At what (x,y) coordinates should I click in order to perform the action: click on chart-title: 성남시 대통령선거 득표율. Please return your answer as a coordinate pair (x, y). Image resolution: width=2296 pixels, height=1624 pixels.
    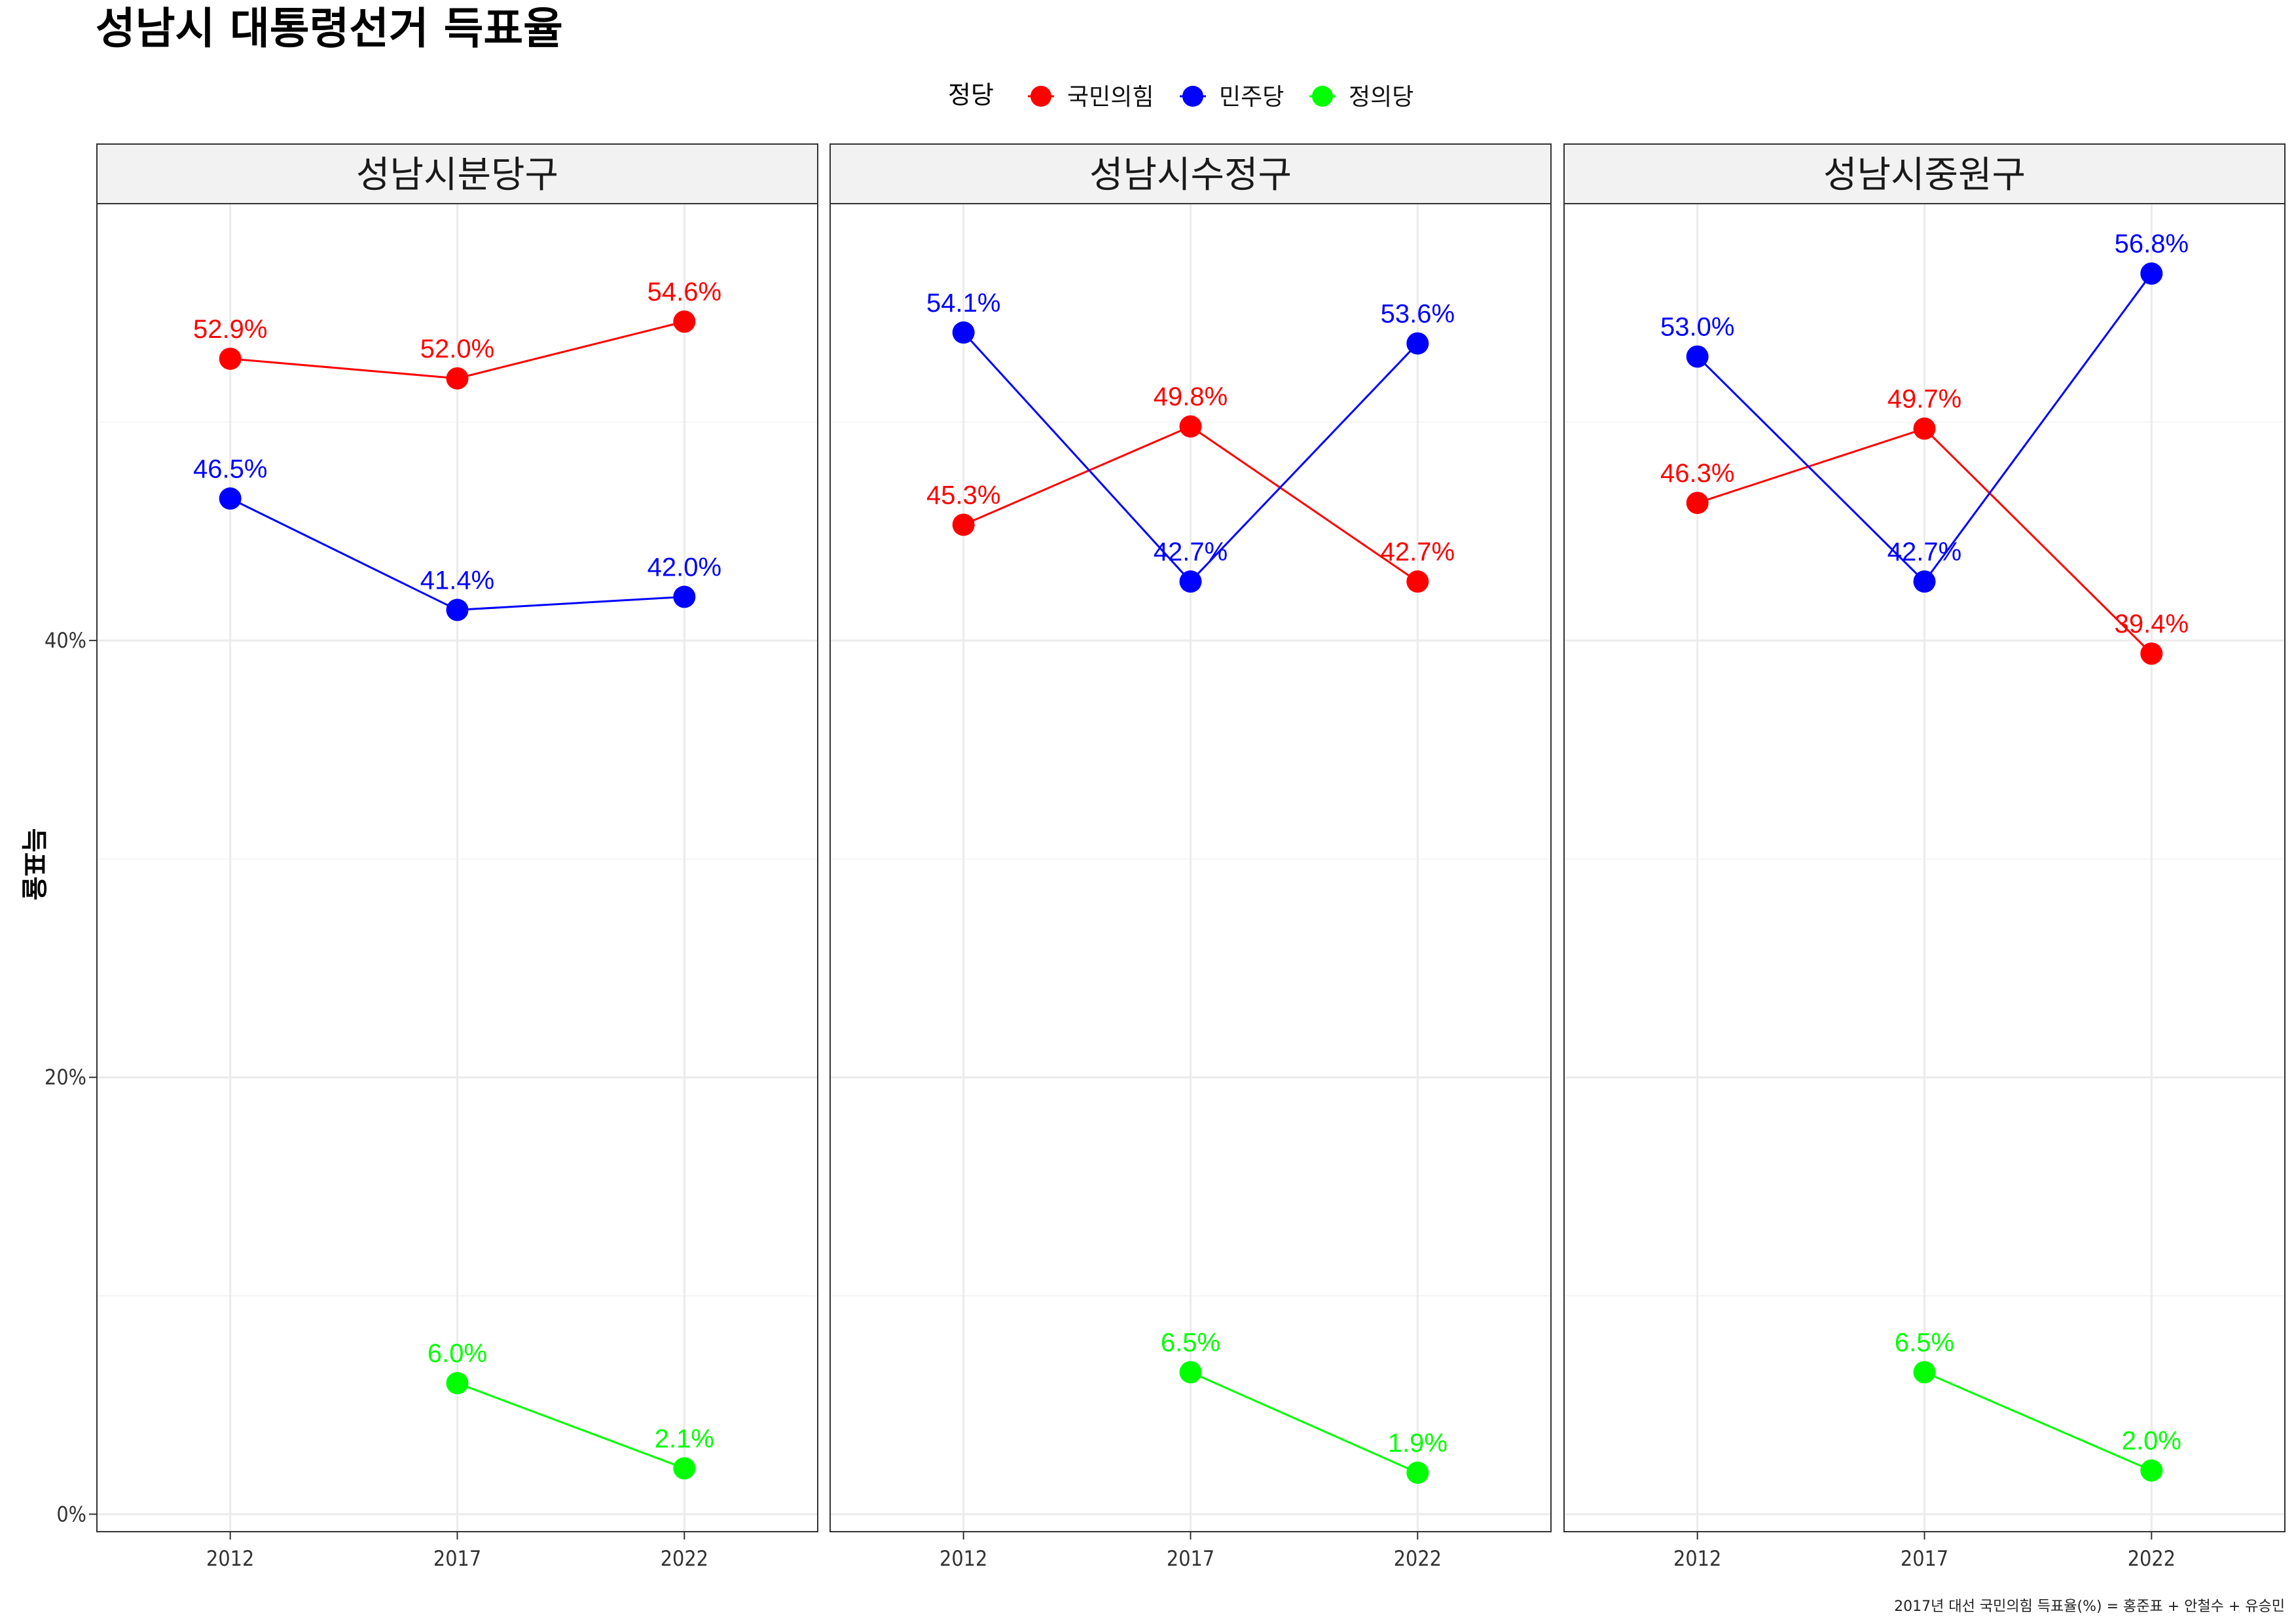
    Looking at the image, I should click on (329, 28).